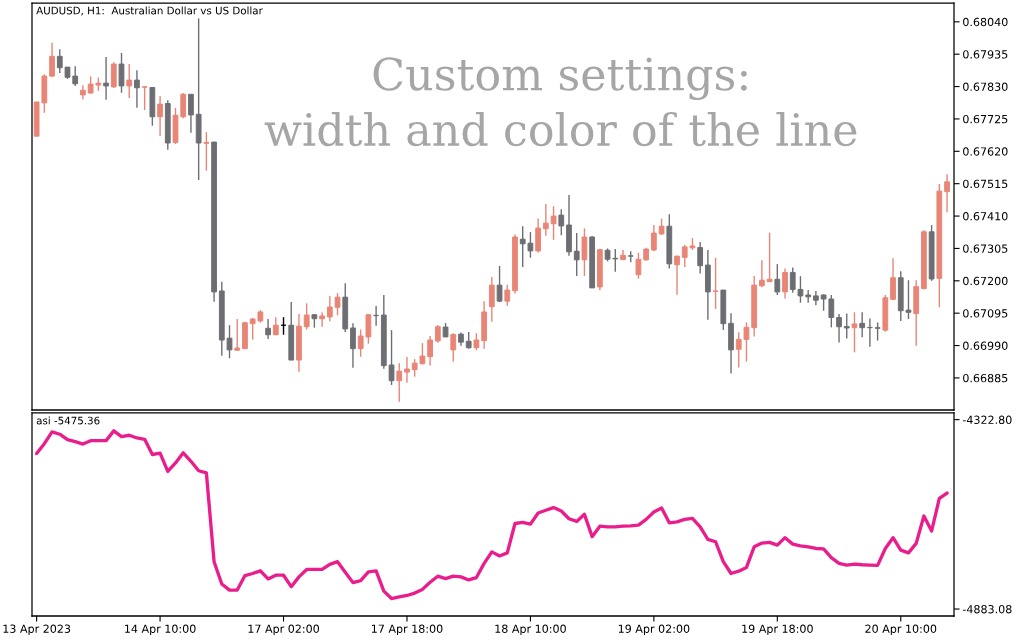 This screenshot has width=1024, height=640. Describe the element at coordinates (901, 630) in the screenshot. I see `x-tick-label: 20 Apr 10:00` at that location.